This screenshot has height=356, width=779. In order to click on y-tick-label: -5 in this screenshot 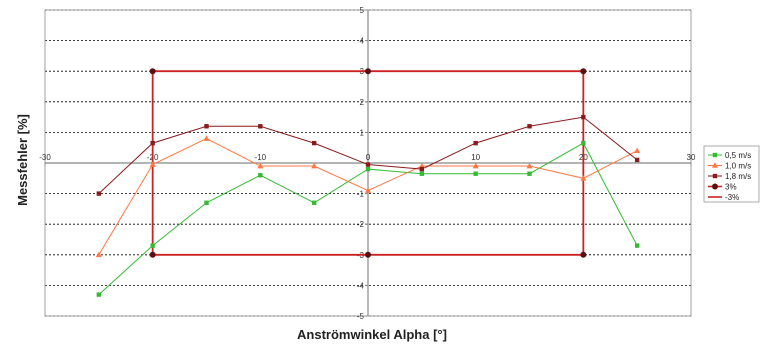, I will do `click(361, 316)`.